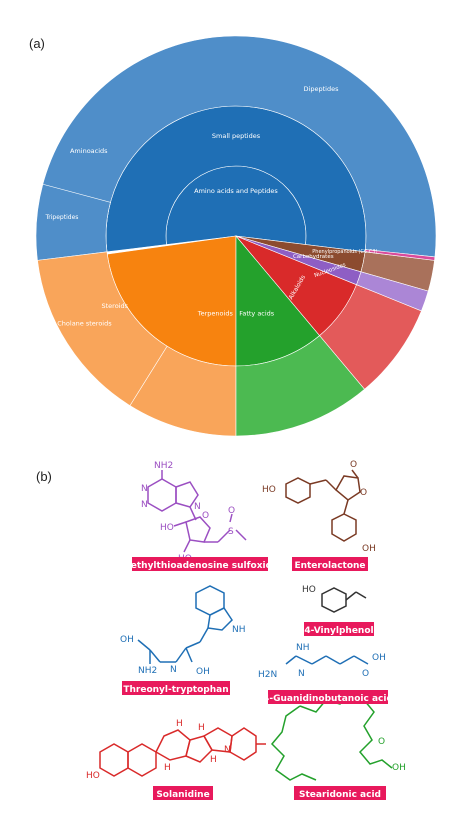  What do you see at coordinates (37, 43) in the screenshot?
I see `panel-label-a: (a)` at bounding box center [37, 43].